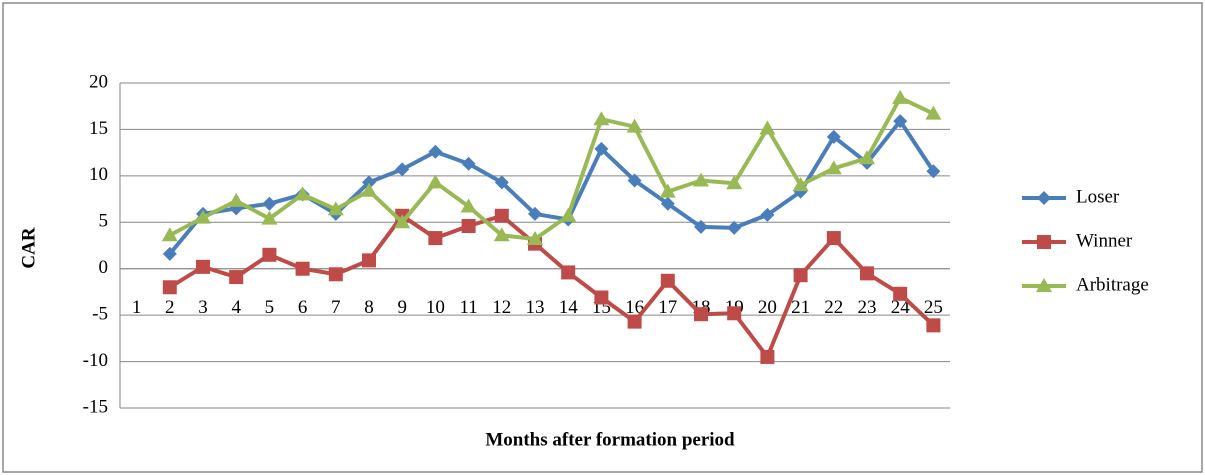  I want to click on x-tick-label: 2, so click(170, 307).